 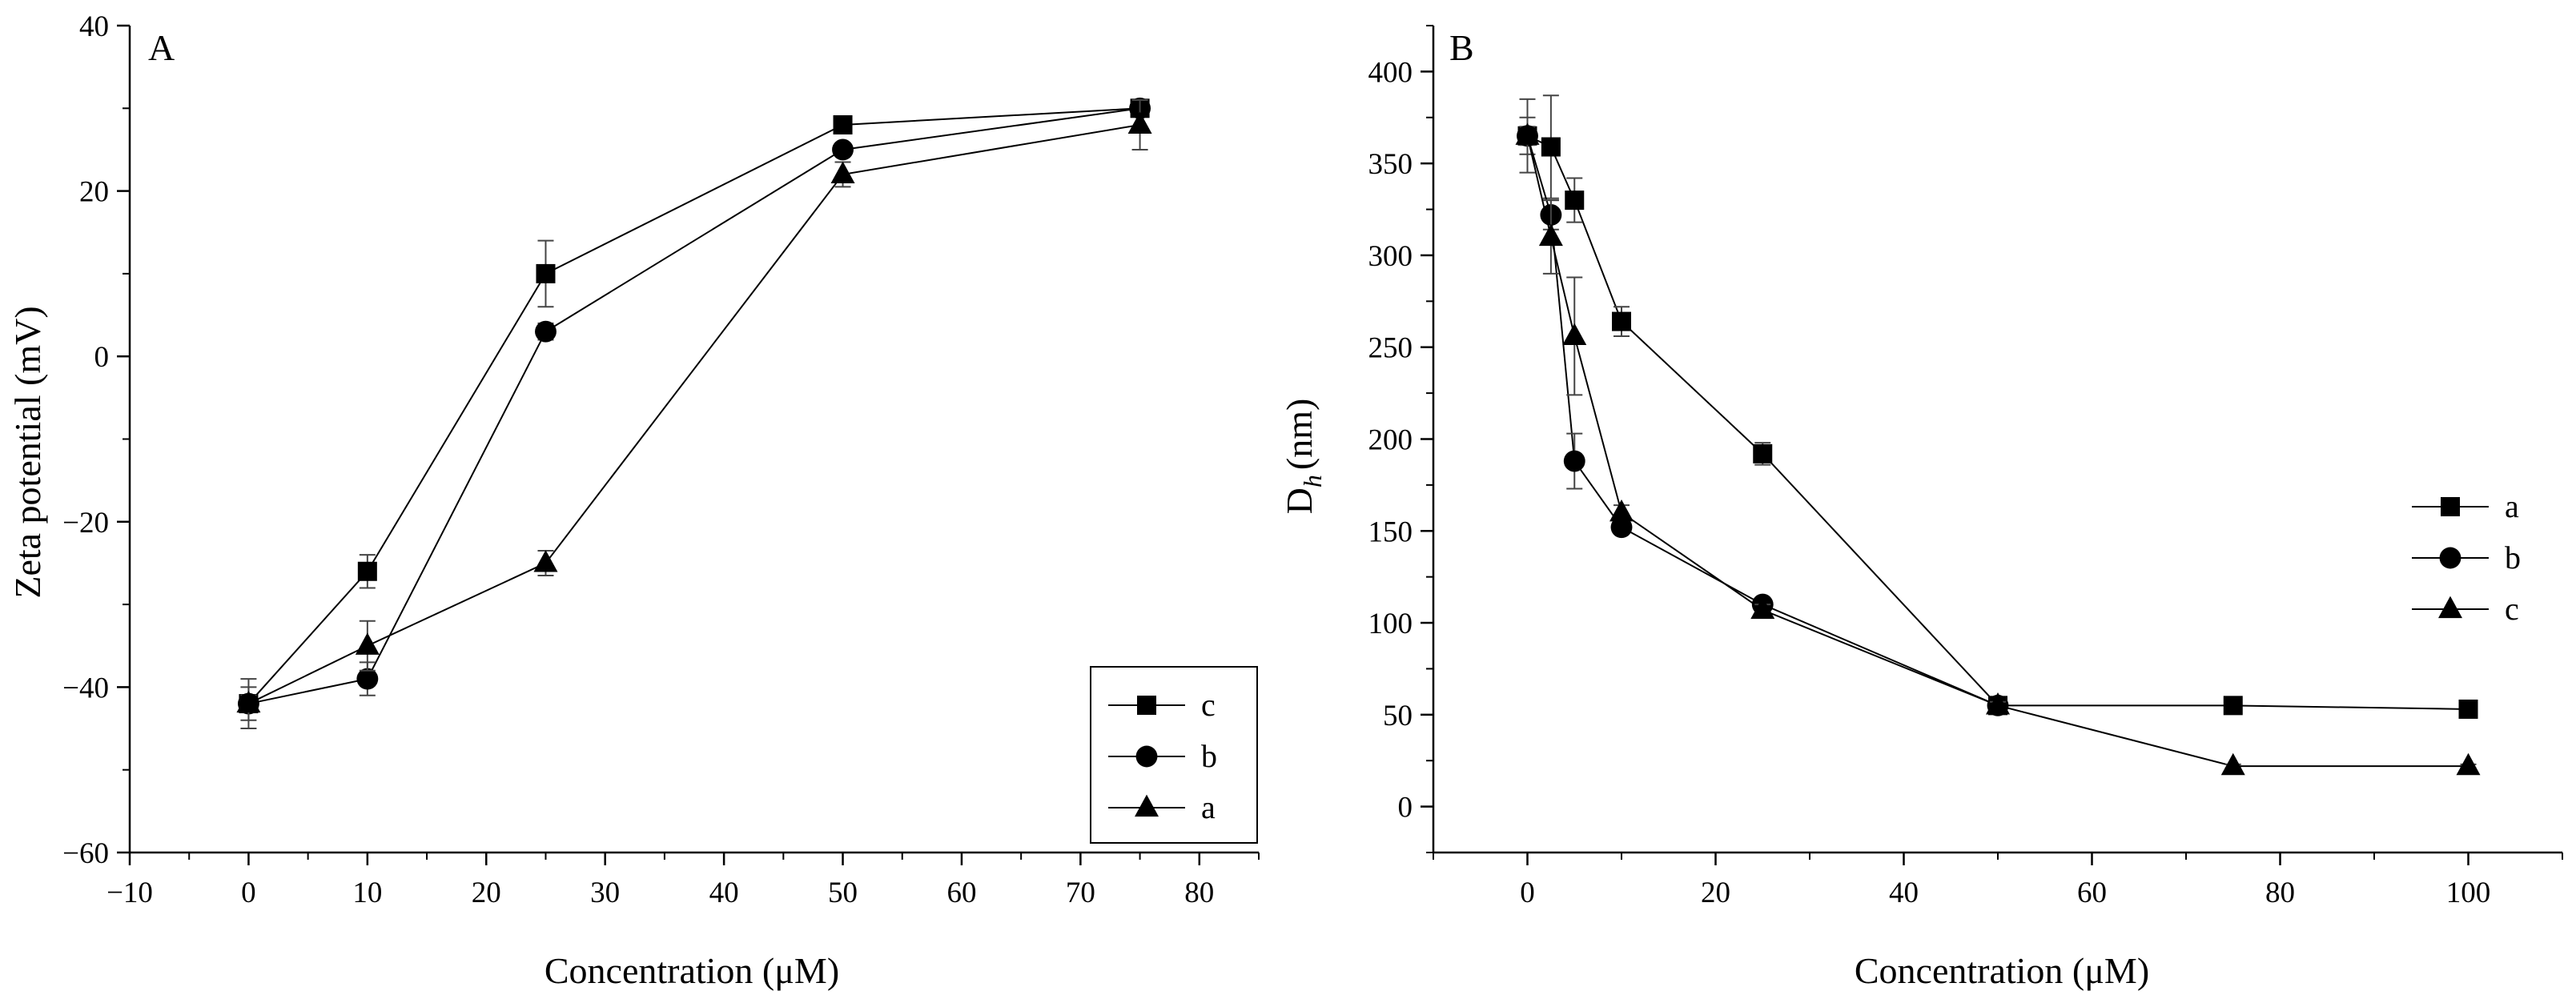 What do you see at coordinates (1299, 500) in the screenshot?
I see `panel-b-y-axis-title-main: D` at bounding box center [1299, 500].